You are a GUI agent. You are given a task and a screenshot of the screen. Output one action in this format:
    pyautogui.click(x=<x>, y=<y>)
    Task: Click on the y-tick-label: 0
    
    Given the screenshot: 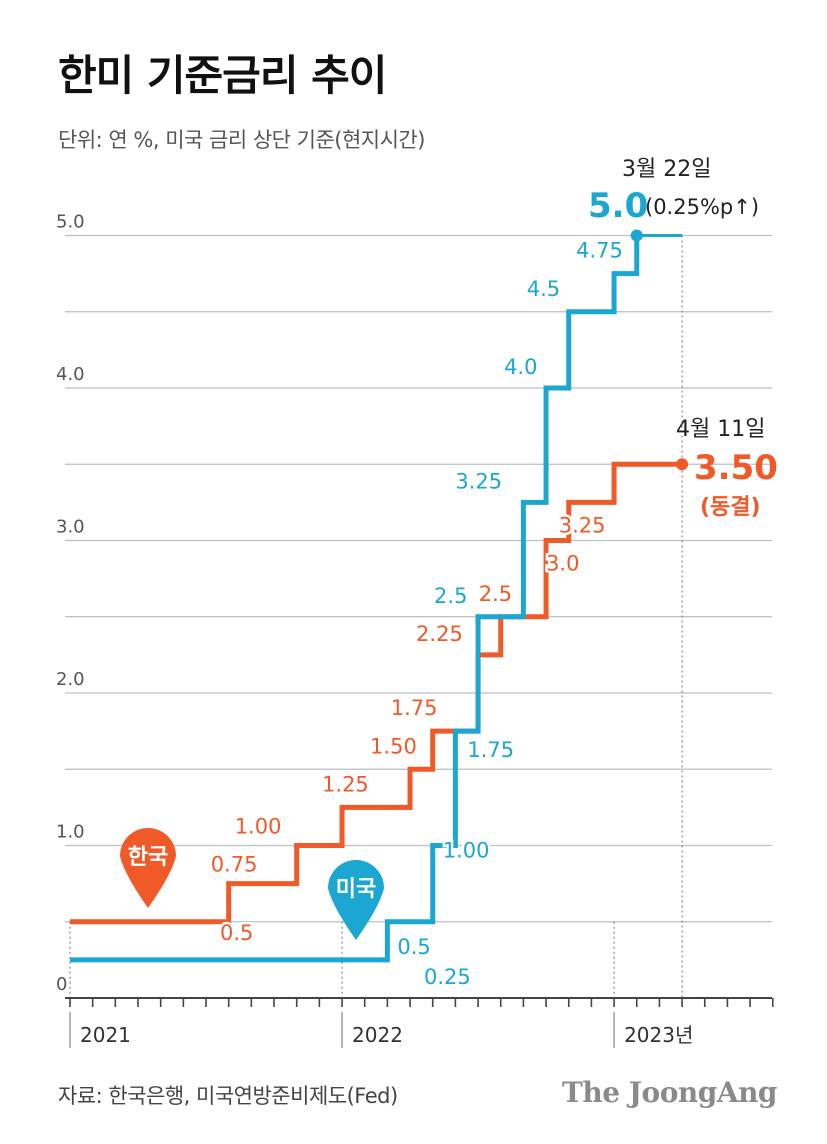 What is the action you would take?
    pyautogui.click(x=61, y=984)
    